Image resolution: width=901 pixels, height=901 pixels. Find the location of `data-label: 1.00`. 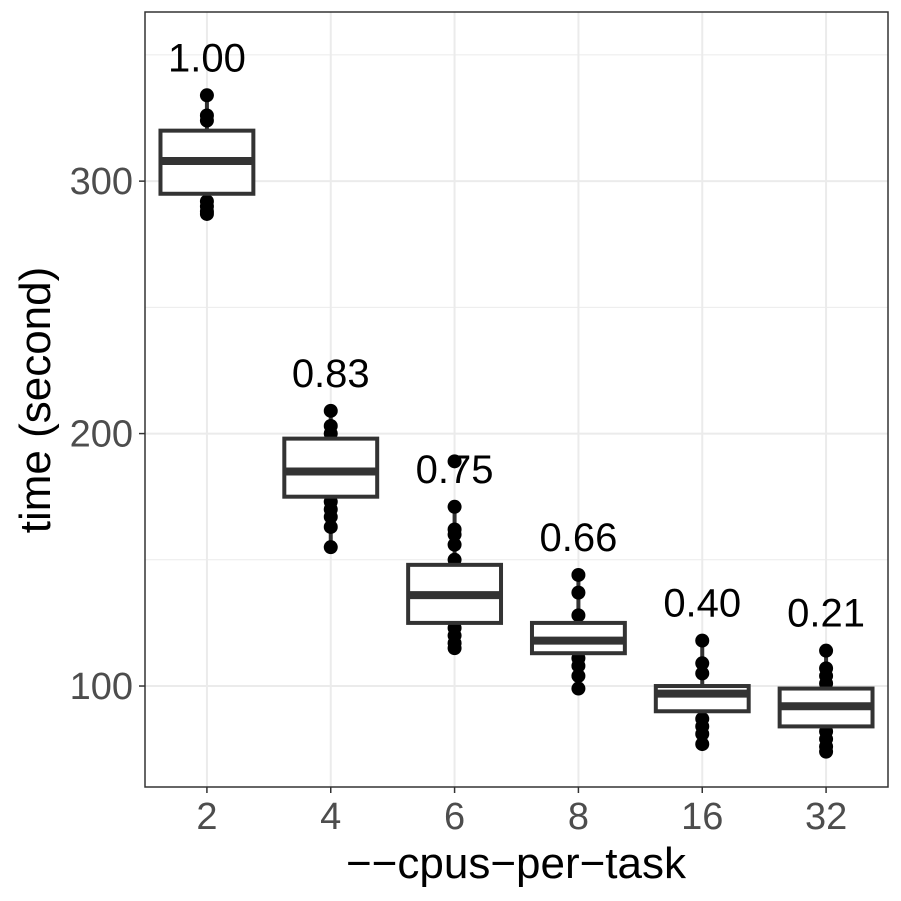

data-label: 1.00 is located at coordinates (207, 58).